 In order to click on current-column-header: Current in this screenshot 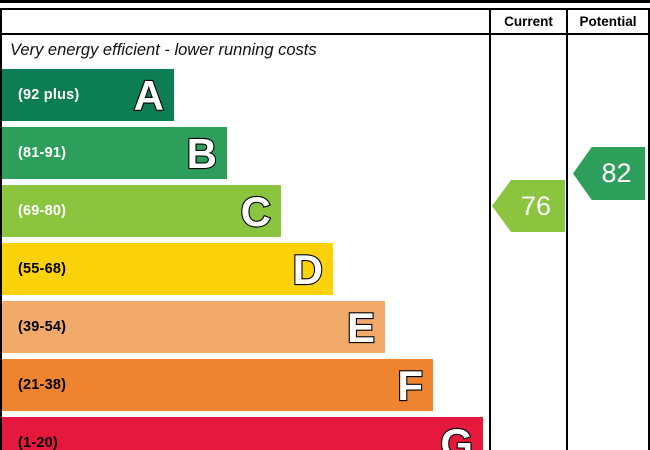, I will do `click(528, 21)`.